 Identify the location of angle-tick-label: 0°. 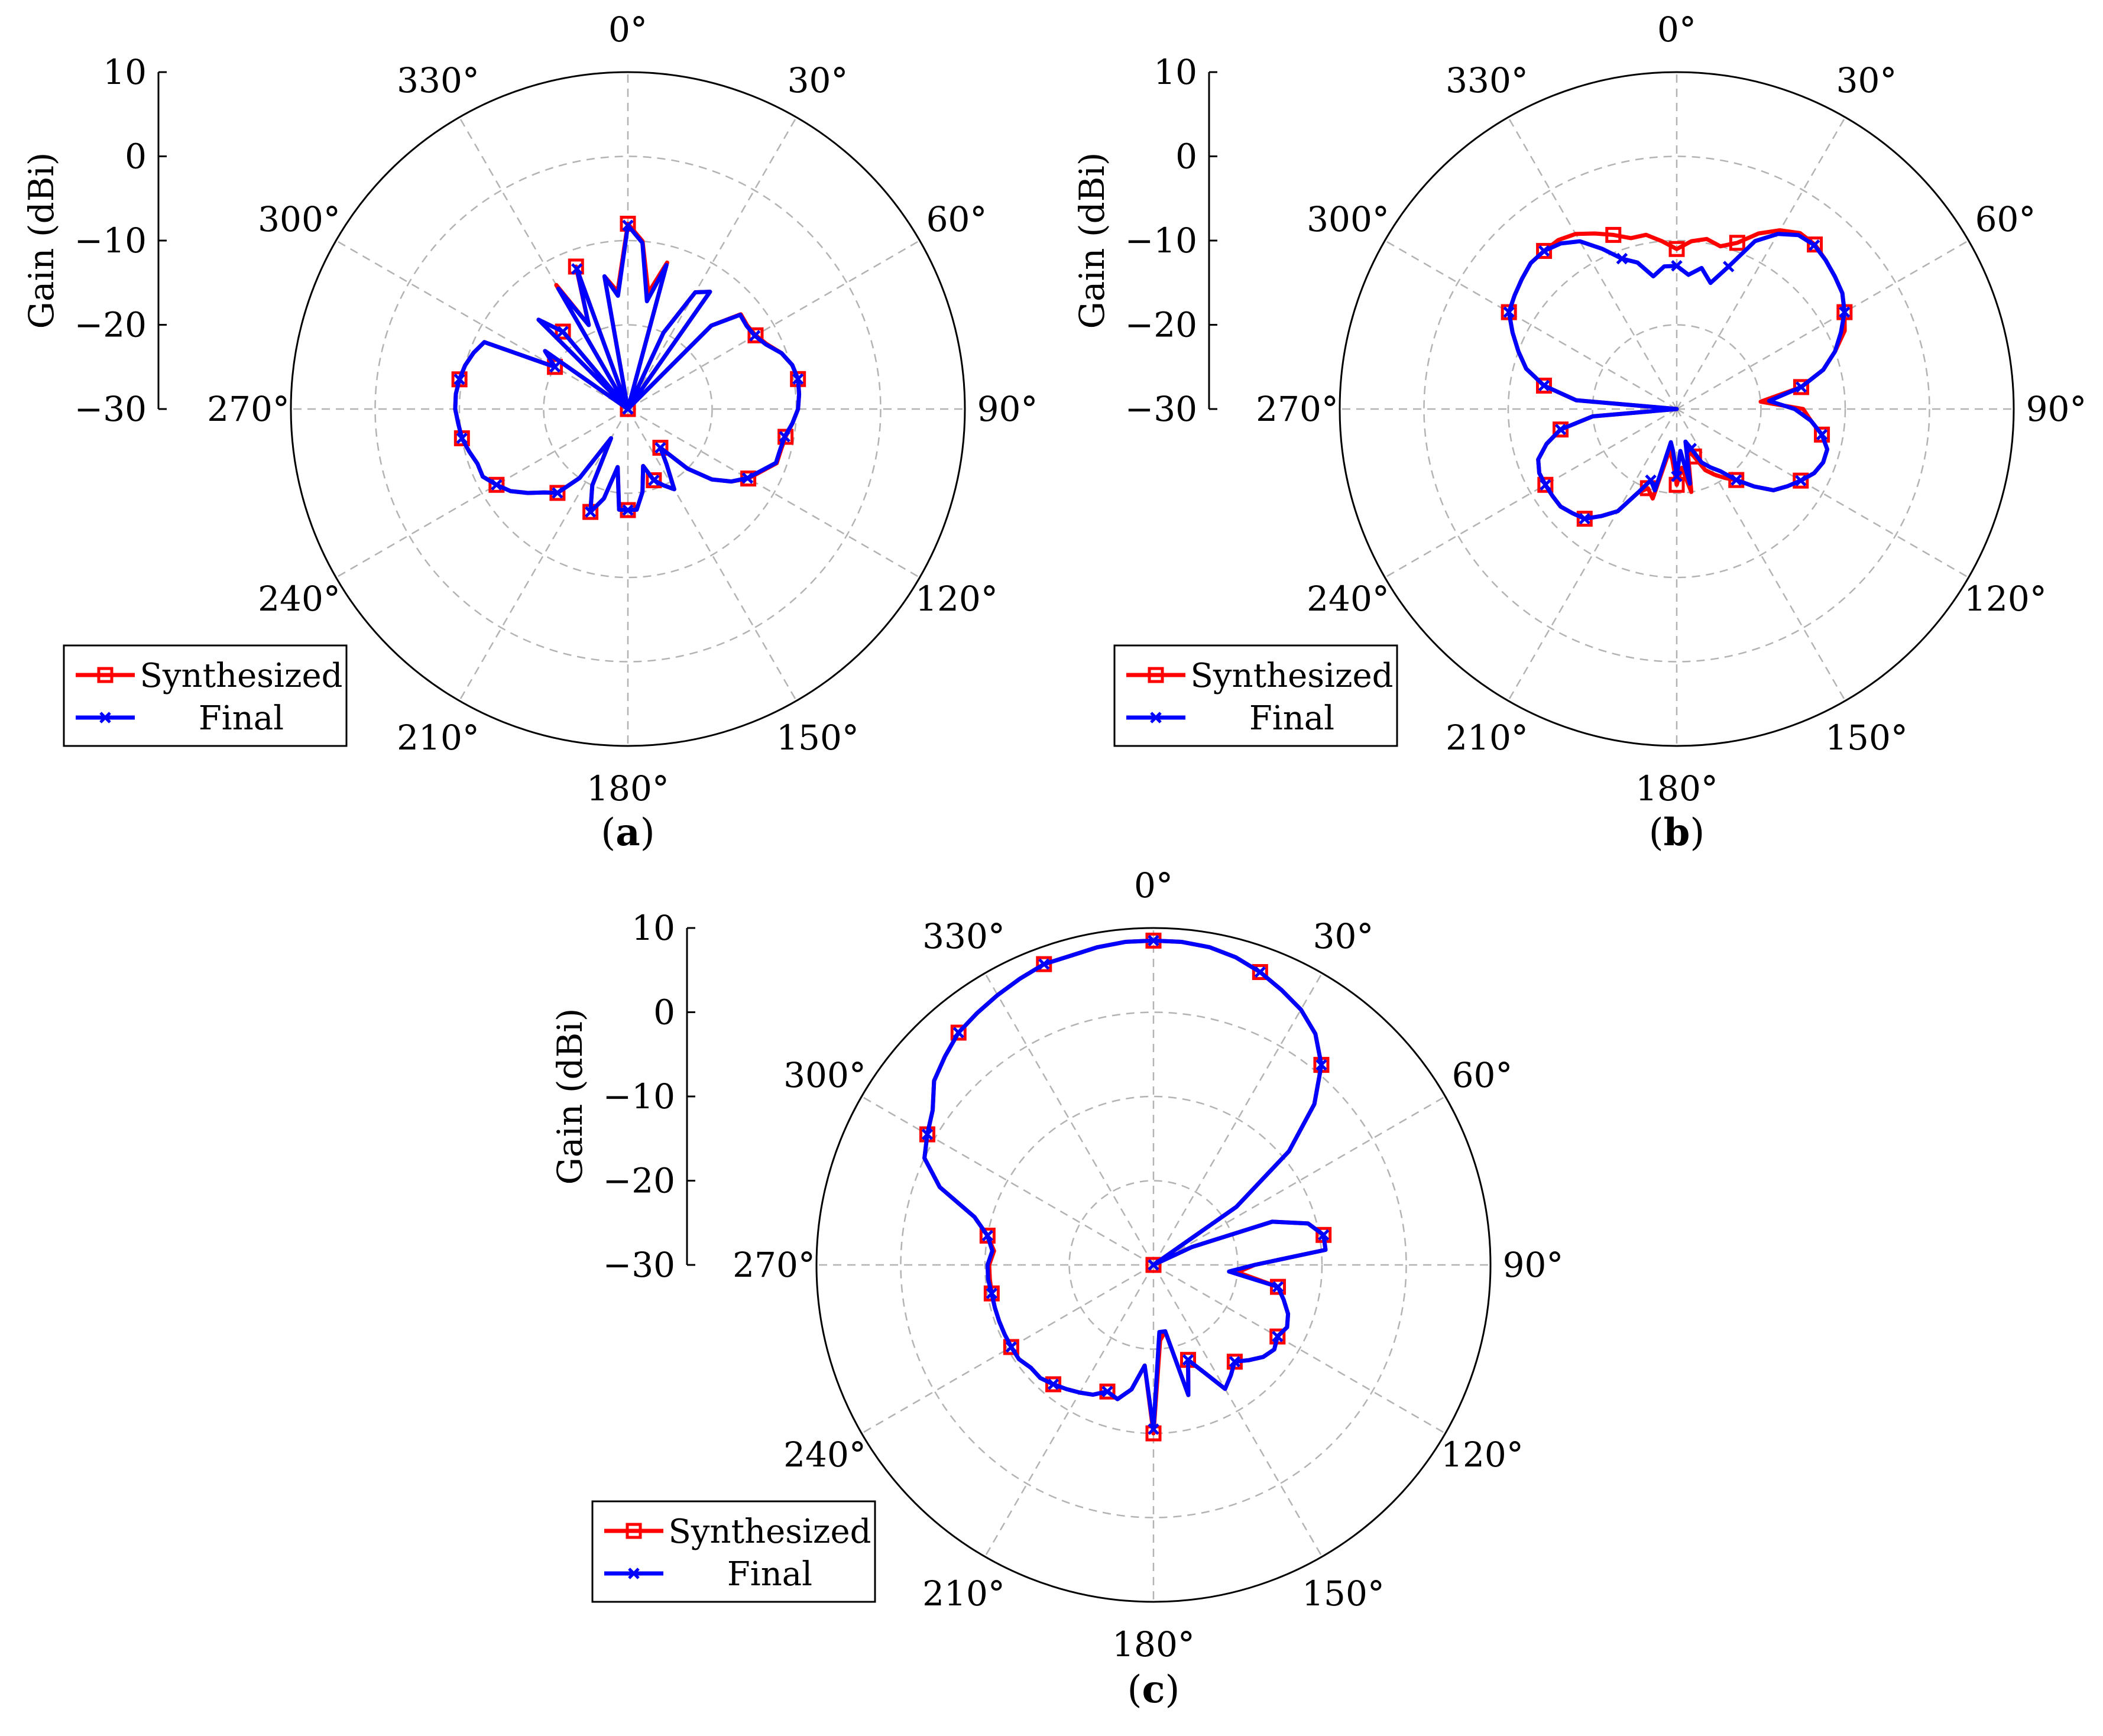
(1153, 885).